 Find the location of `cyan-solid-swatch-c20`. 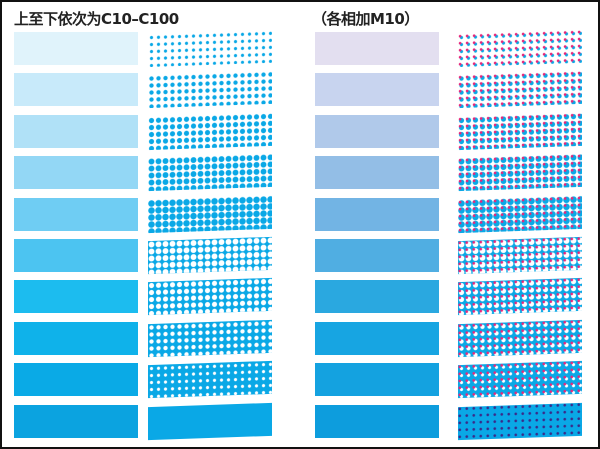

cyan-solid-swatch-c20 is located at coordinates (76, 90).